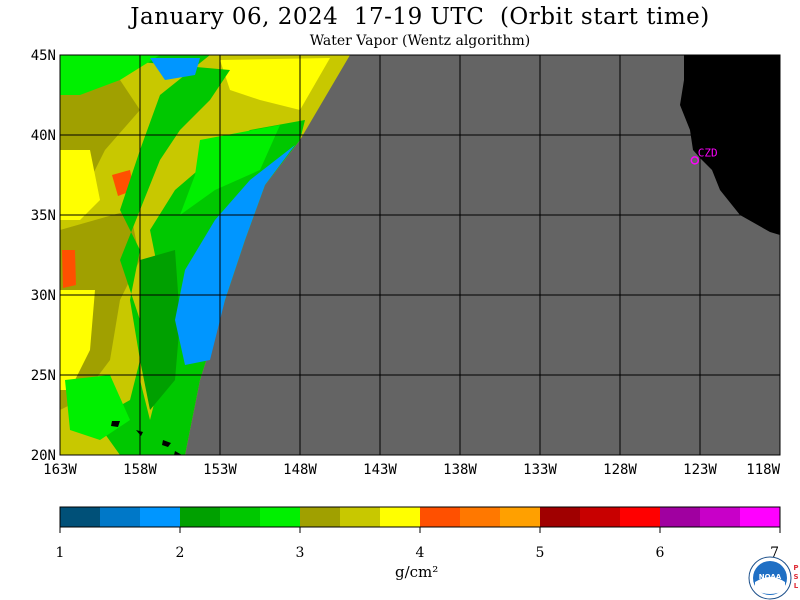  I want to click on vapor-swath-blue, so click(235, 255).